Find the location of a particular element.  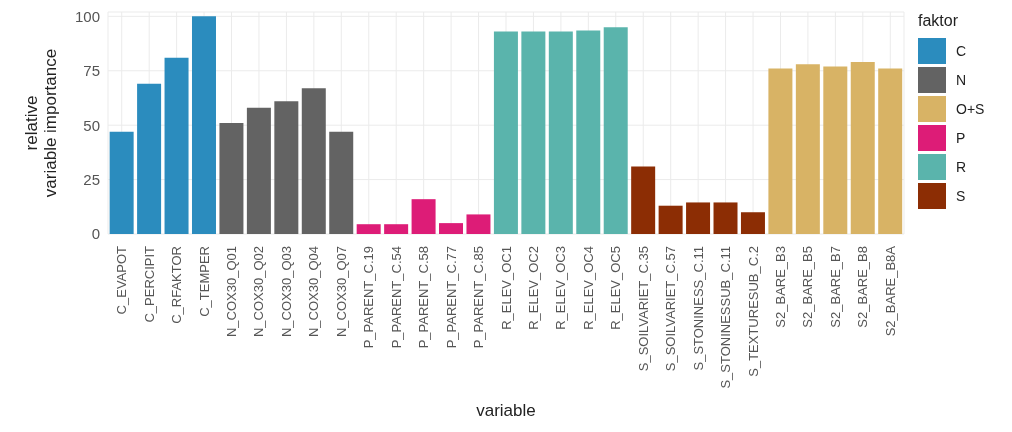

legend-label: N is located at coordinates (961, 79).